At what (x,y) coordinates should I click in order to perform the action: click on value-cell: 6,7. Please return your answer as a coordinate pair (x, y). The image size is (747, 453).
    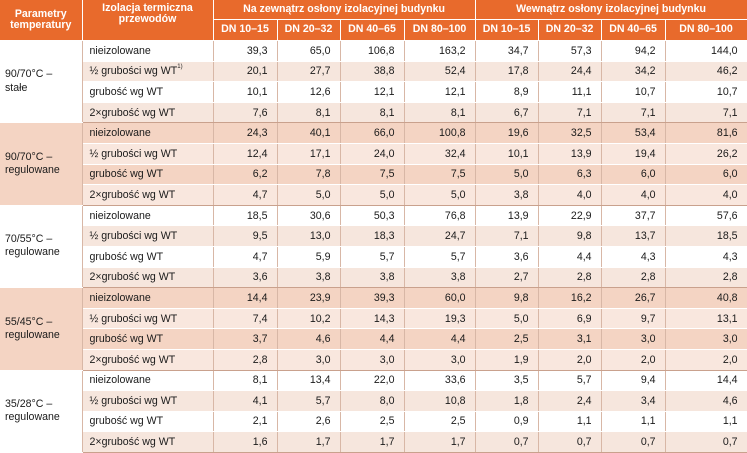
    Looking at the image, I should click on (507, 113).